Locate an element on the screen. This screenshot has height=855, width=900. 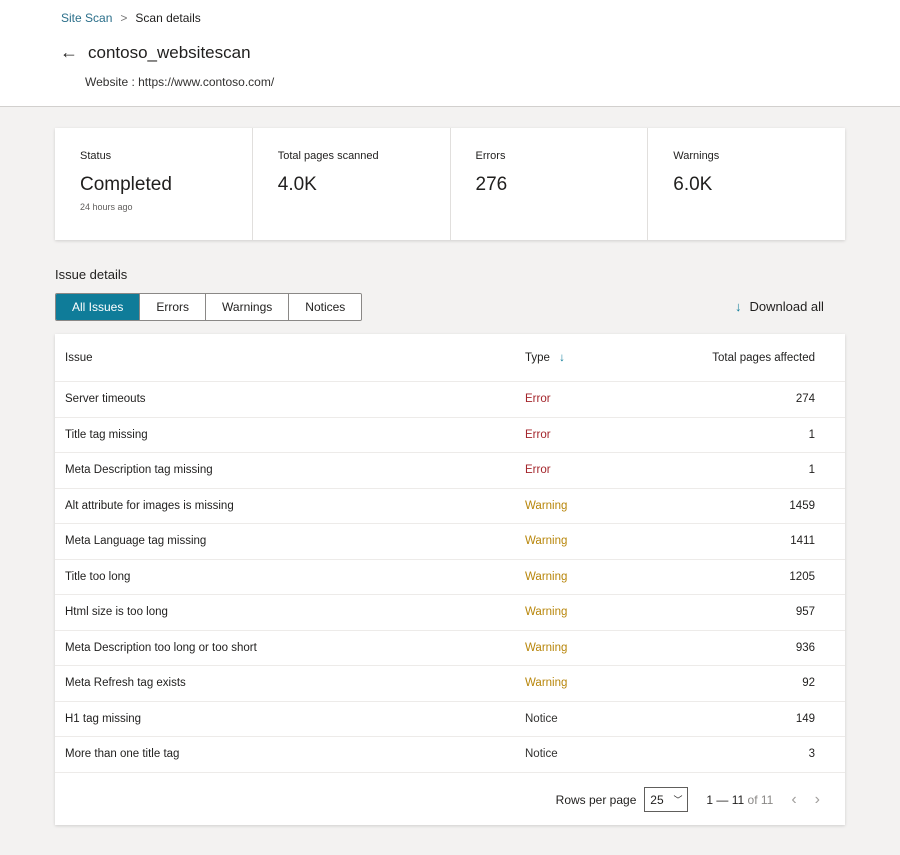
table-row: Meta Language tag missing Warning 1411 is located at coordinates (450, 542).